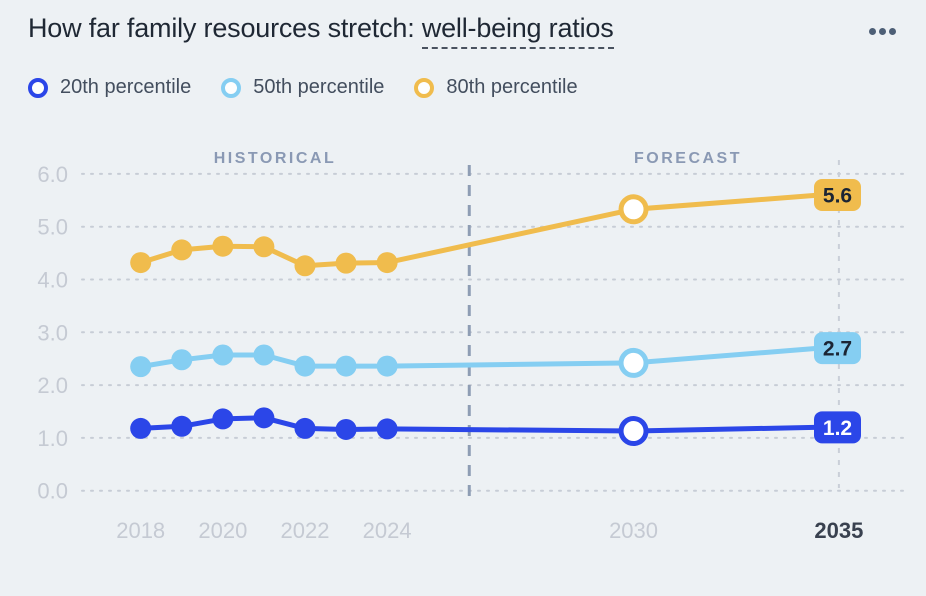 The height and width of the screenshot is (596, 926). I want to click on x-axis-label: 2030, so click(633, 530).